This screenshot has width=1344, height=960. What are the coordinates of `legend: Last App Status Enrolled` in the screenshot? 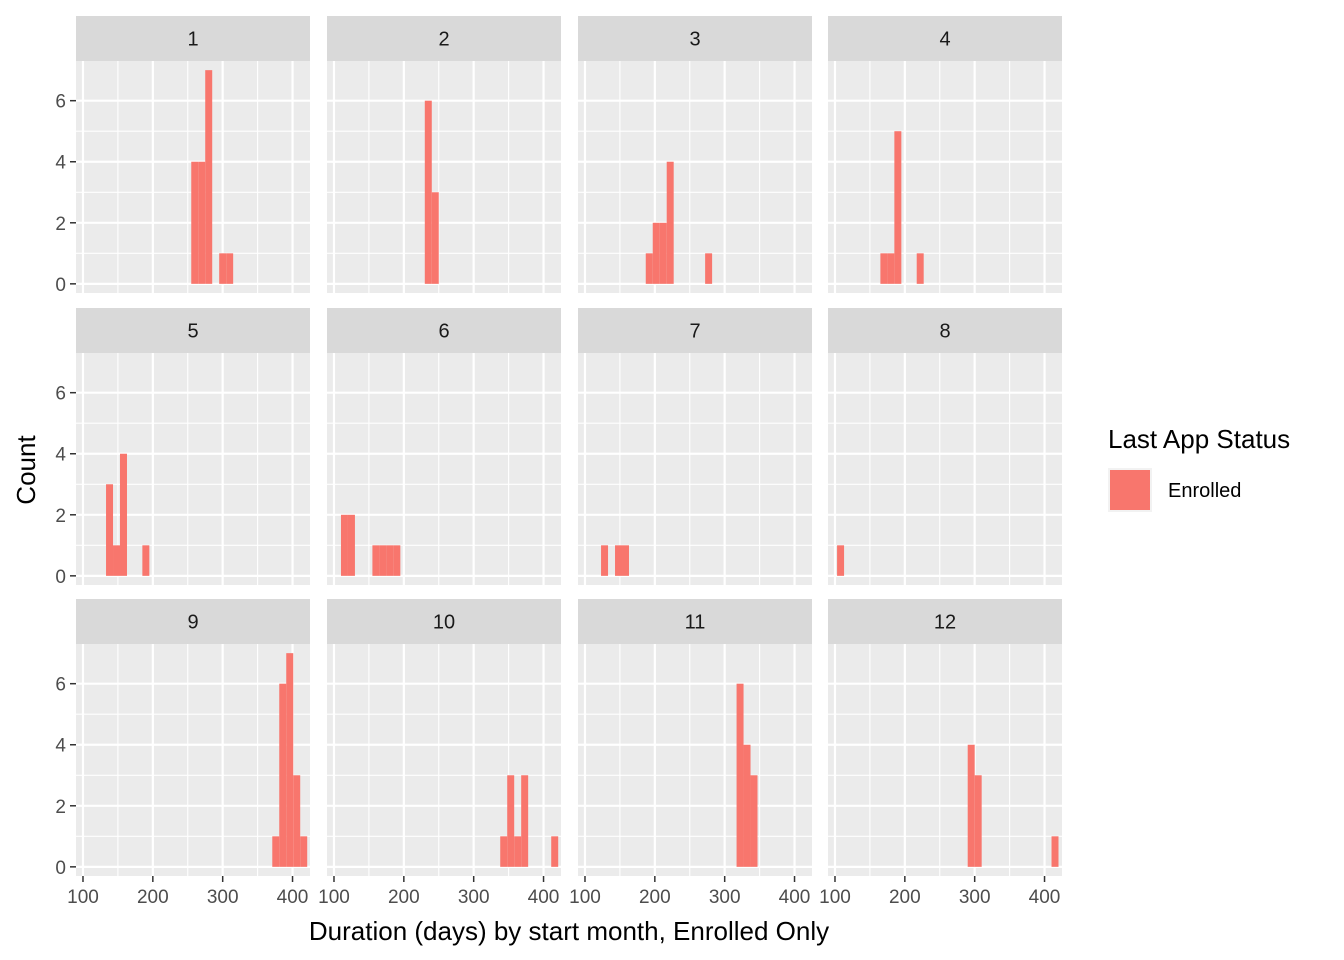 It's located at (1199, 468).